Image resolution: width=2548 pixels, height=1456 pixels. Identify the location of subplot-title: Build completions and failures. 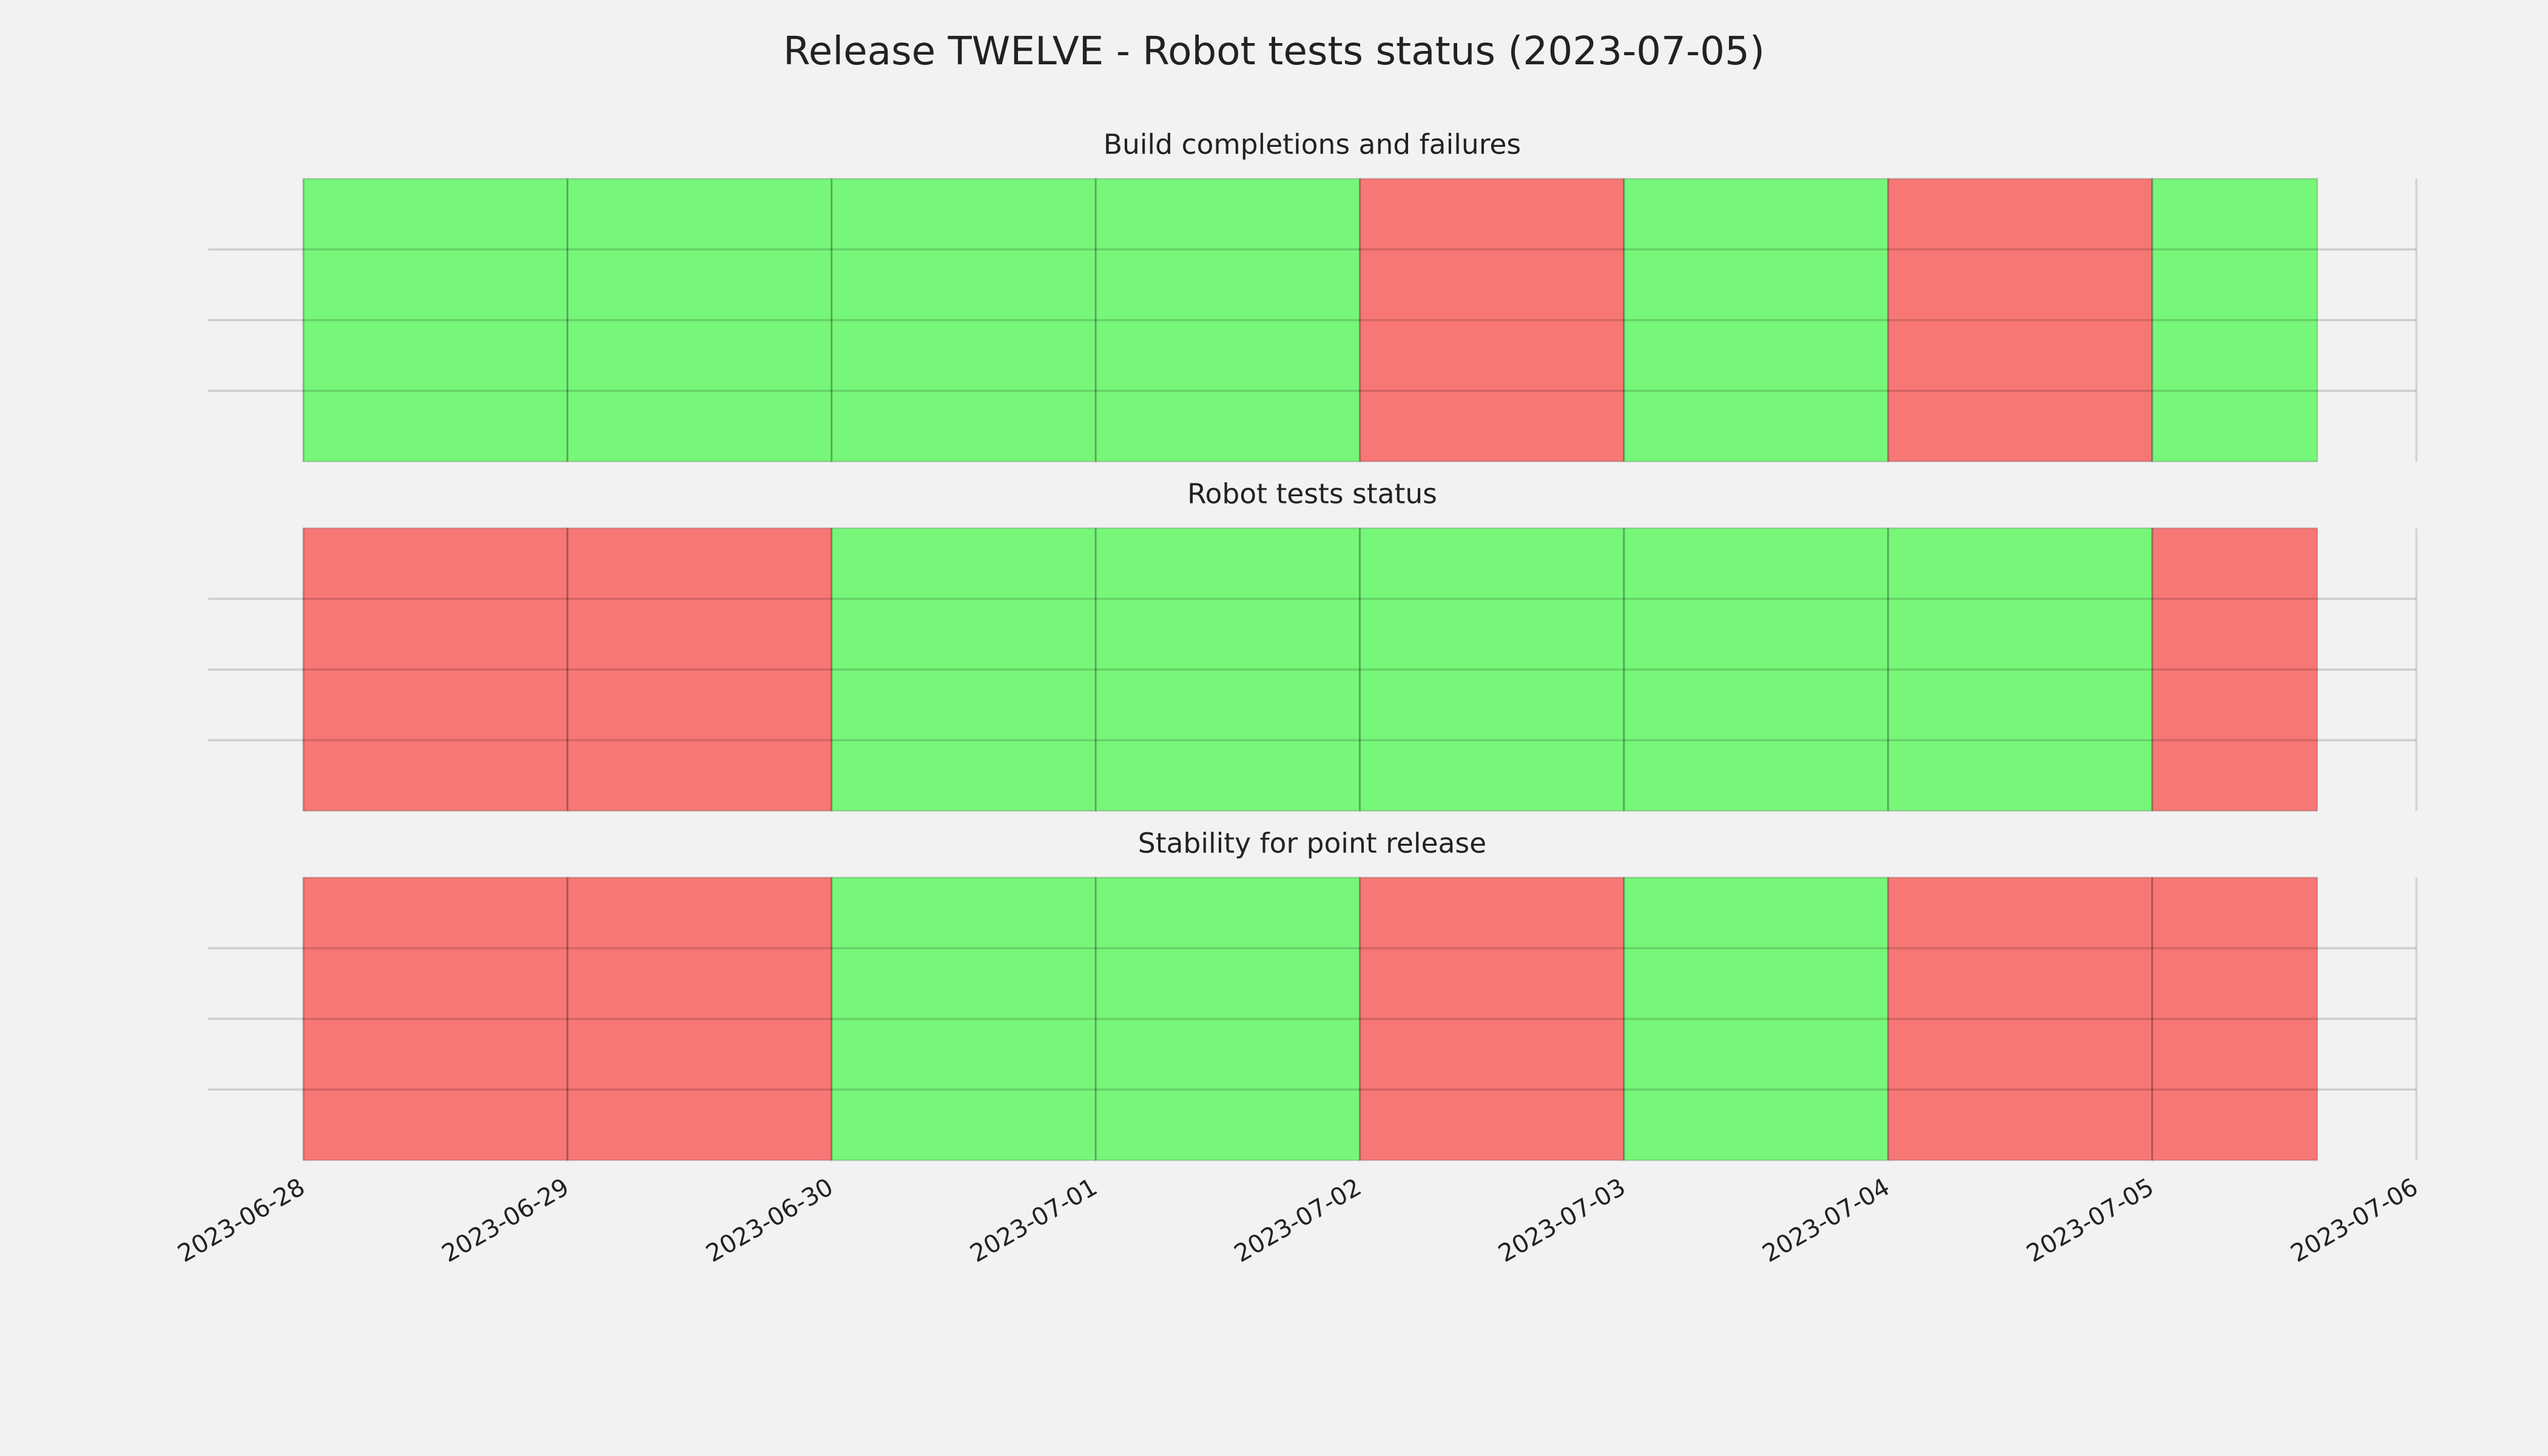
(1312, 145).